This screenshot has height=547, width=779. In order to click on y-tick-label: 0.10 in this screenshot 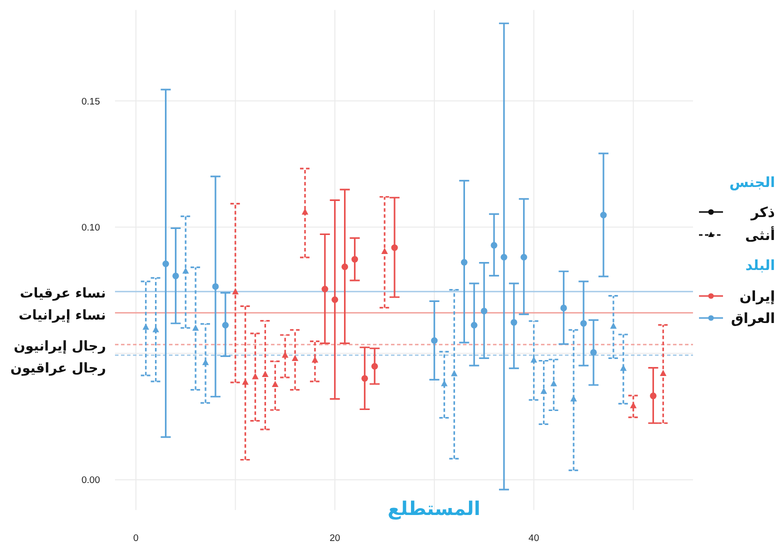, I will do `click(91, 228)`.